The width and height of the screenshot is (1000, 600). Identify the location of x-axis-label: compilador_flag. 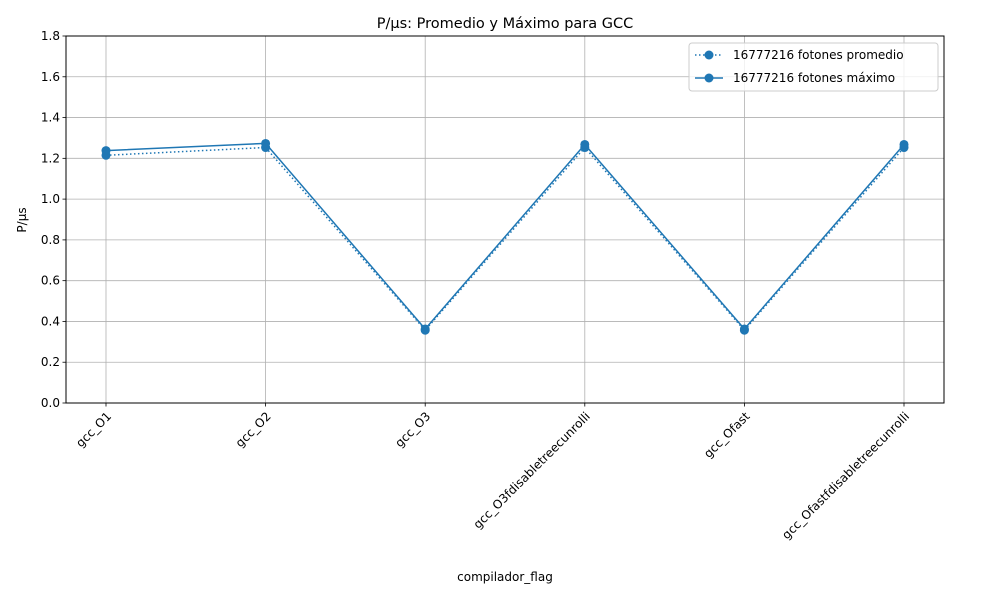
(505, 577).